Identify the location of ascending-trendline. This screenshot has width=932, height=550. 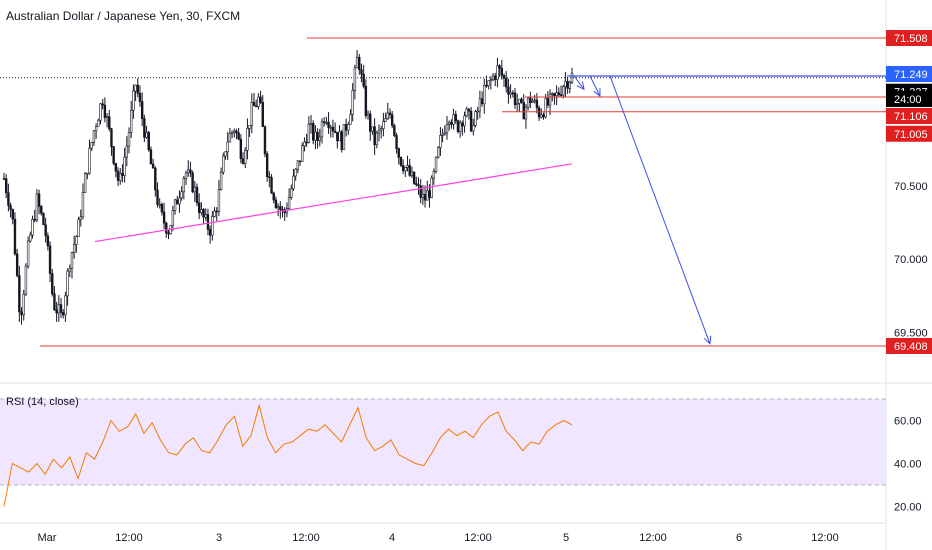
(333, 203).